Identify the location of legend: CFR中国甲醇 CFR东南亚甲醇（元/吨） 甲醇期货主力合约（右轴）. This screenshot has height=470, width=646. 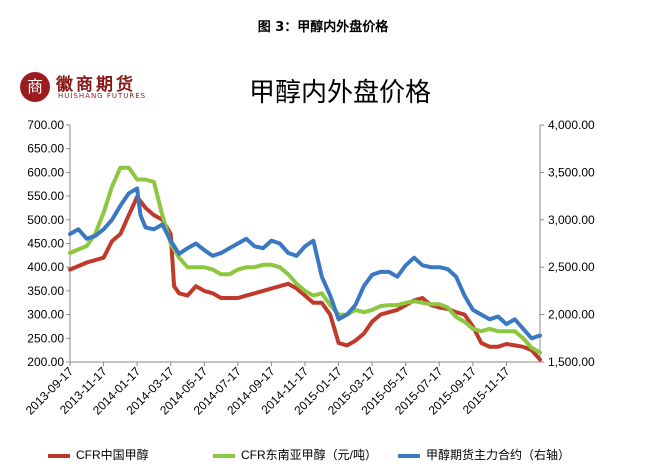
(338, 455).